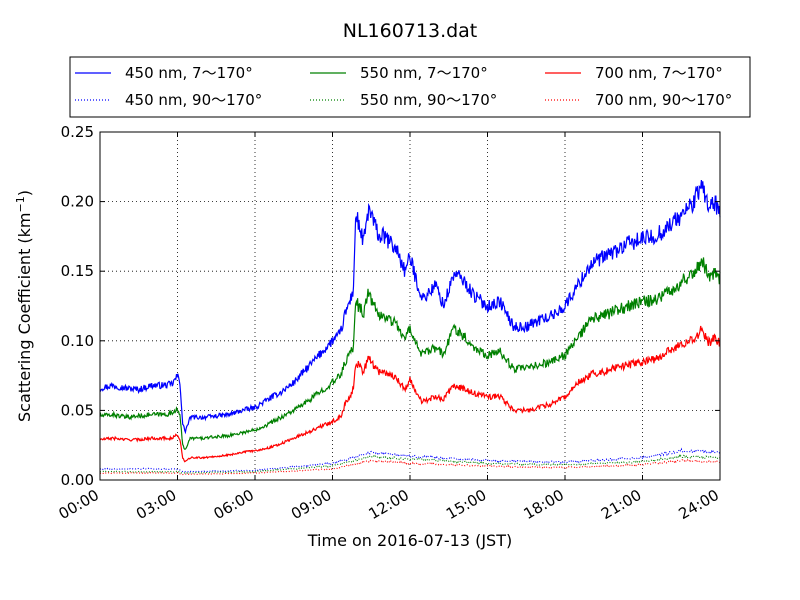 The height and width of the screenshot is (600, 800). Describe the element at coordinates (77, 202) in the screenshot. I see `y-tick-label: 0.20` at that location.